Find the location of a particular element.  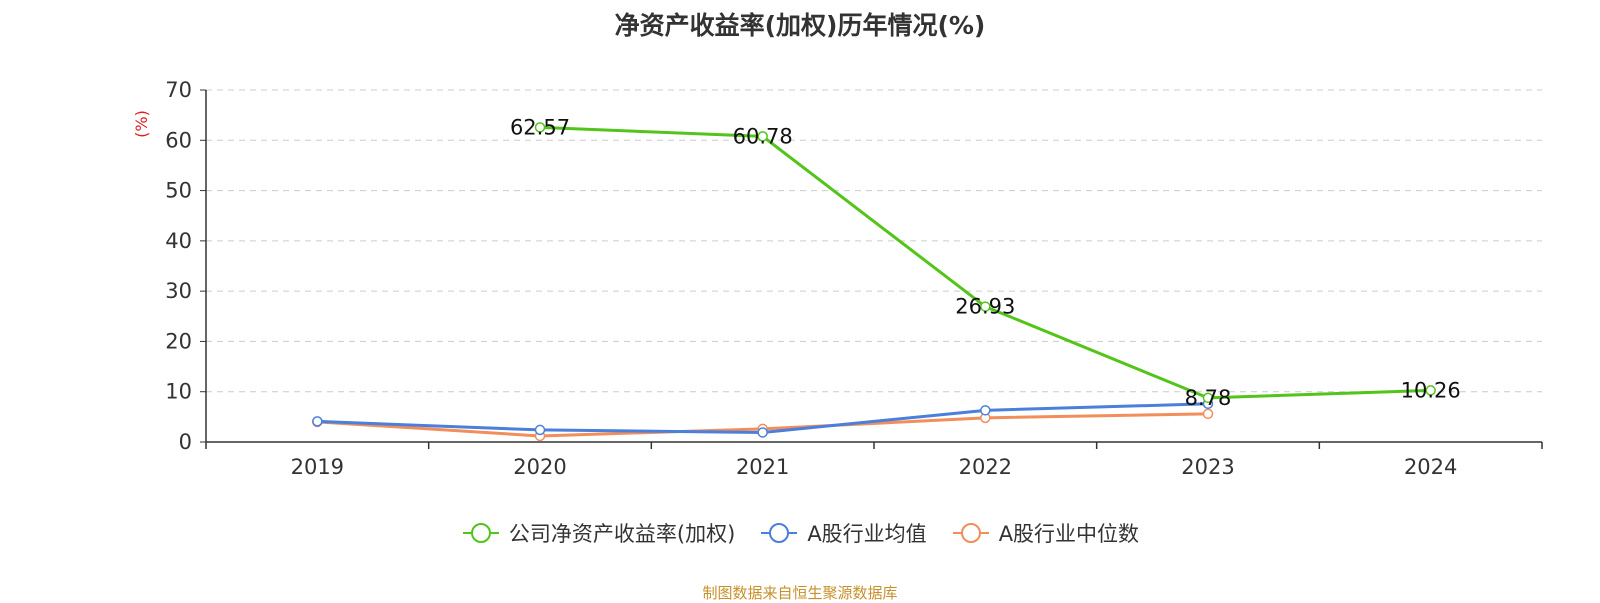

x-tick-label: 2021 is located at coordinates (762, 467).